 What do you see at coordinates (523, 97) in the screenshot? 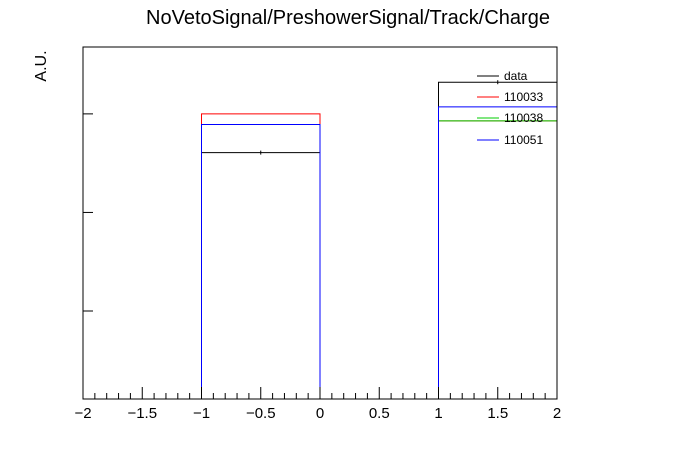
I see `legend-label-110033: 110033` at bounding box center [523, 97].